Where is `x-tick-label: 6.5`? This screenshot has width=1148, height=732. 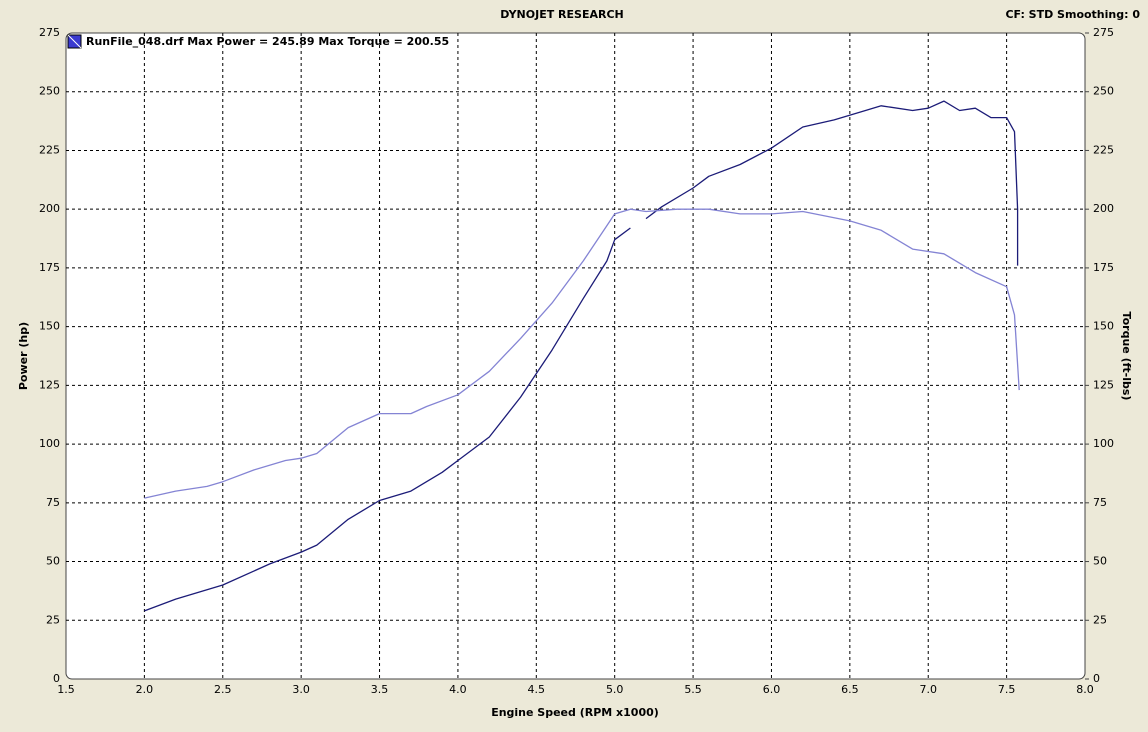
x-tick-label: 6.5 is located at coordinates (850, 689).